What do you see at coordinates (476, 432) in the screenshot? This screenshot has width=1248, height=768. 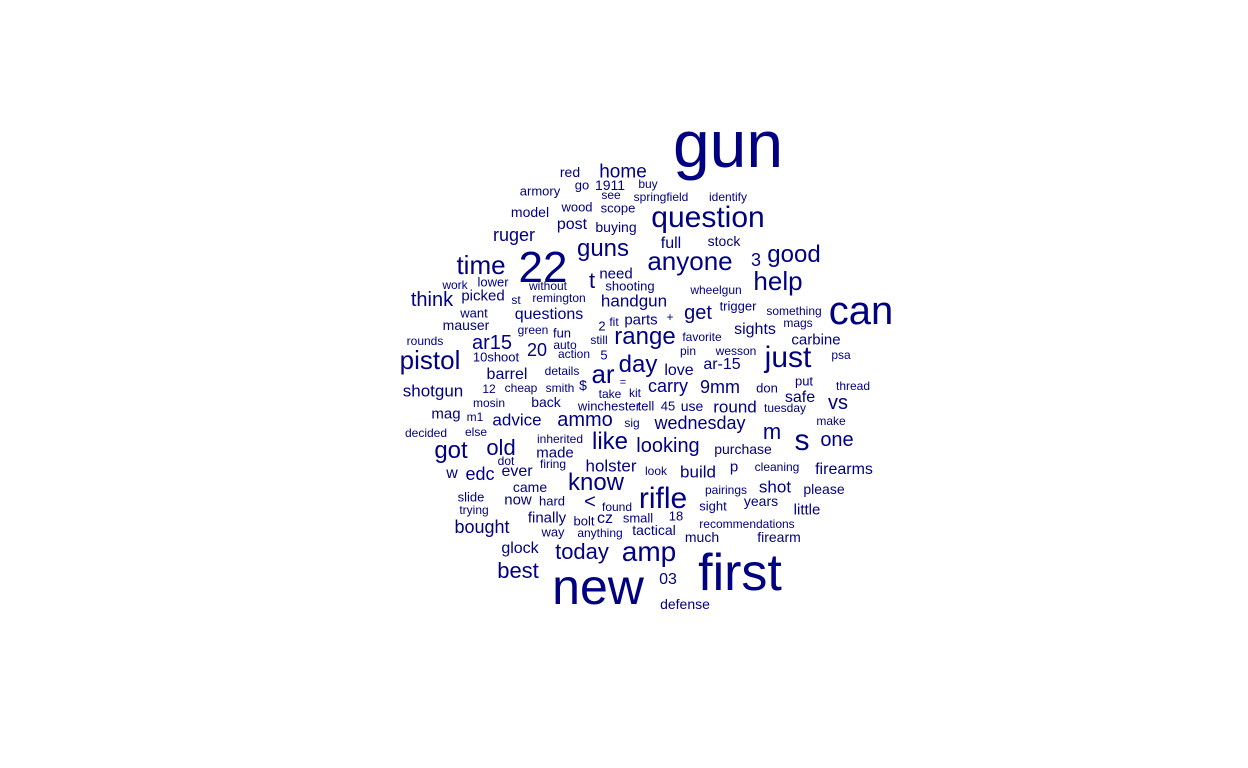 I see `word: else` at bounding box center [476, 432].